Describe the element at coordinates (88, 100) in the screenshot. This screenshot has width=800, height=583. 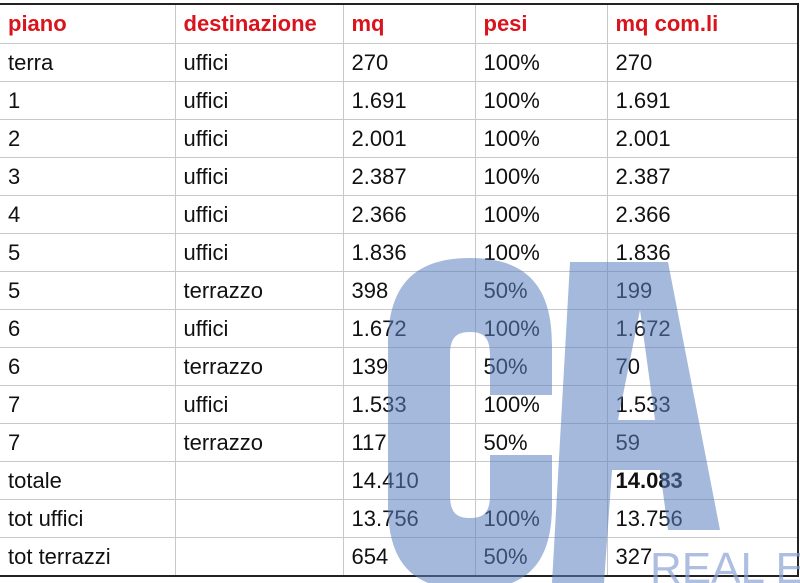
I see `cell-piano: 1` at that location.